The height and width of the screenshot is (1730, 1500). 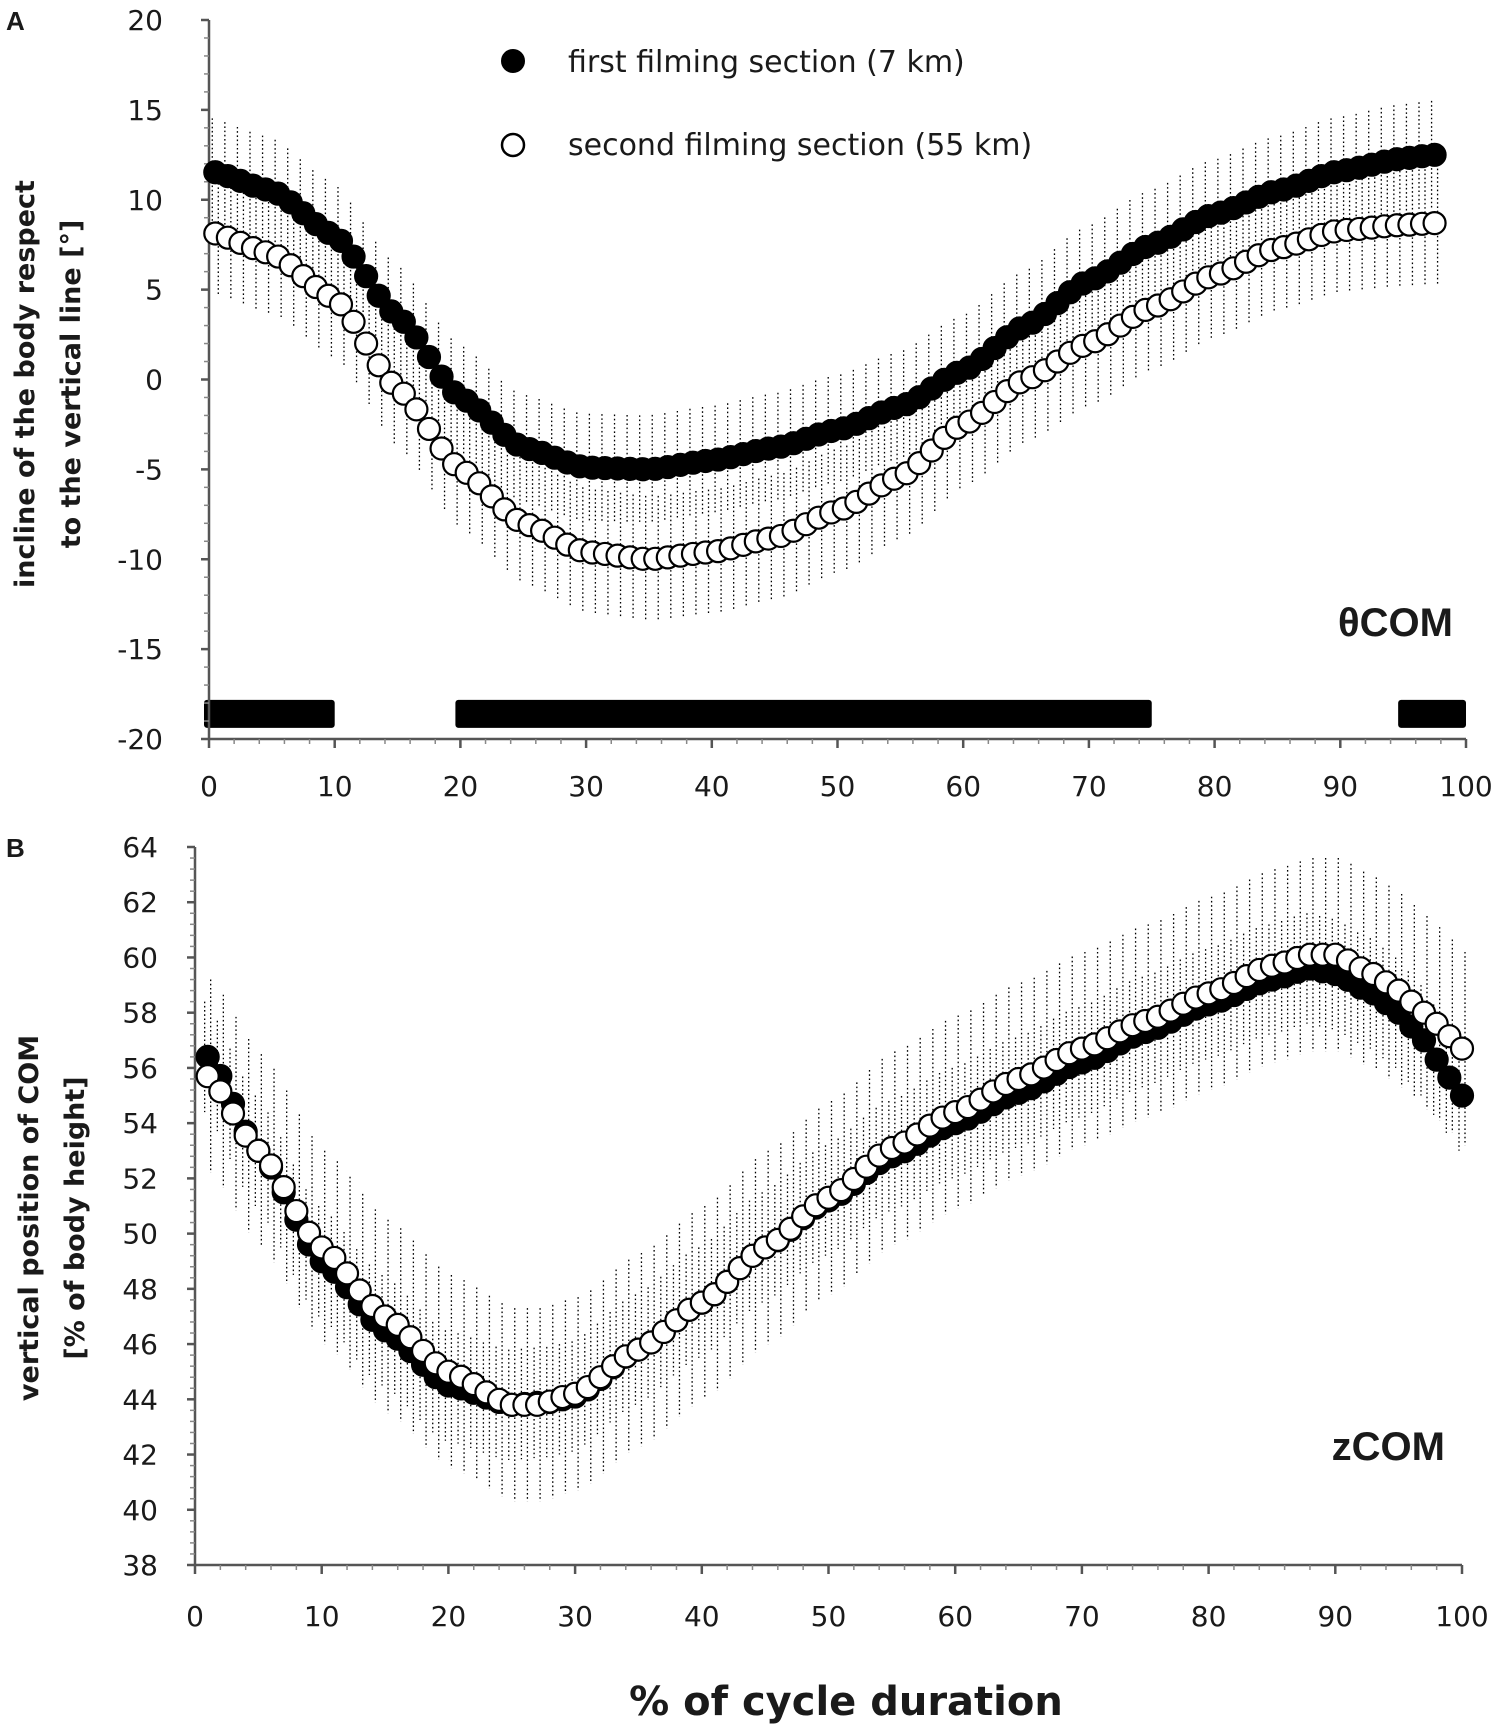 I want to click on panel-a-x-tick-label: 60, so click(x=963, y=786).